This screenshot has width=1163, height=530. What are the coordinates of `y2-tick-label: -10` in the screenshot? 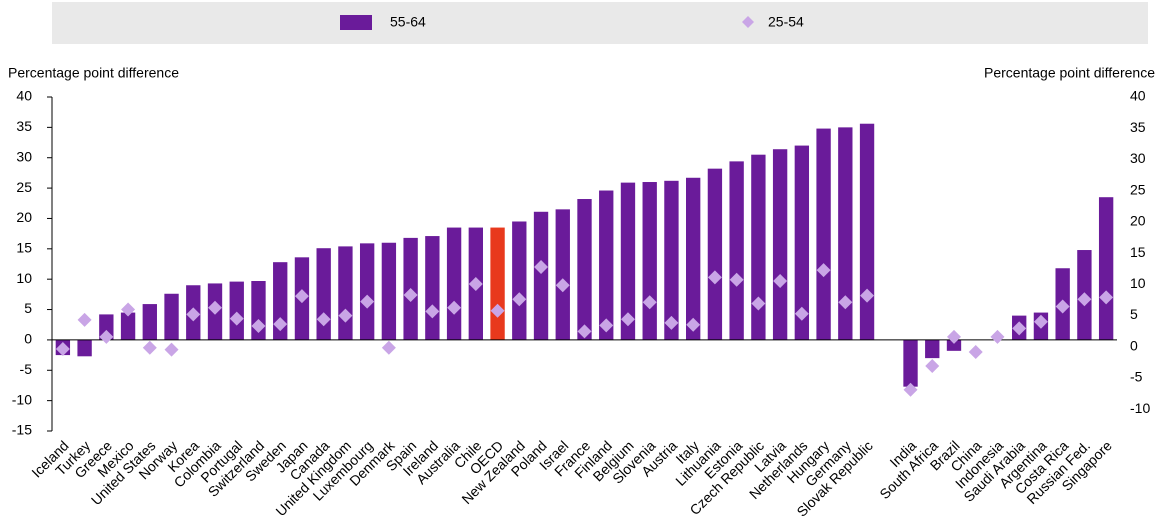 It's located at (1140, 408).